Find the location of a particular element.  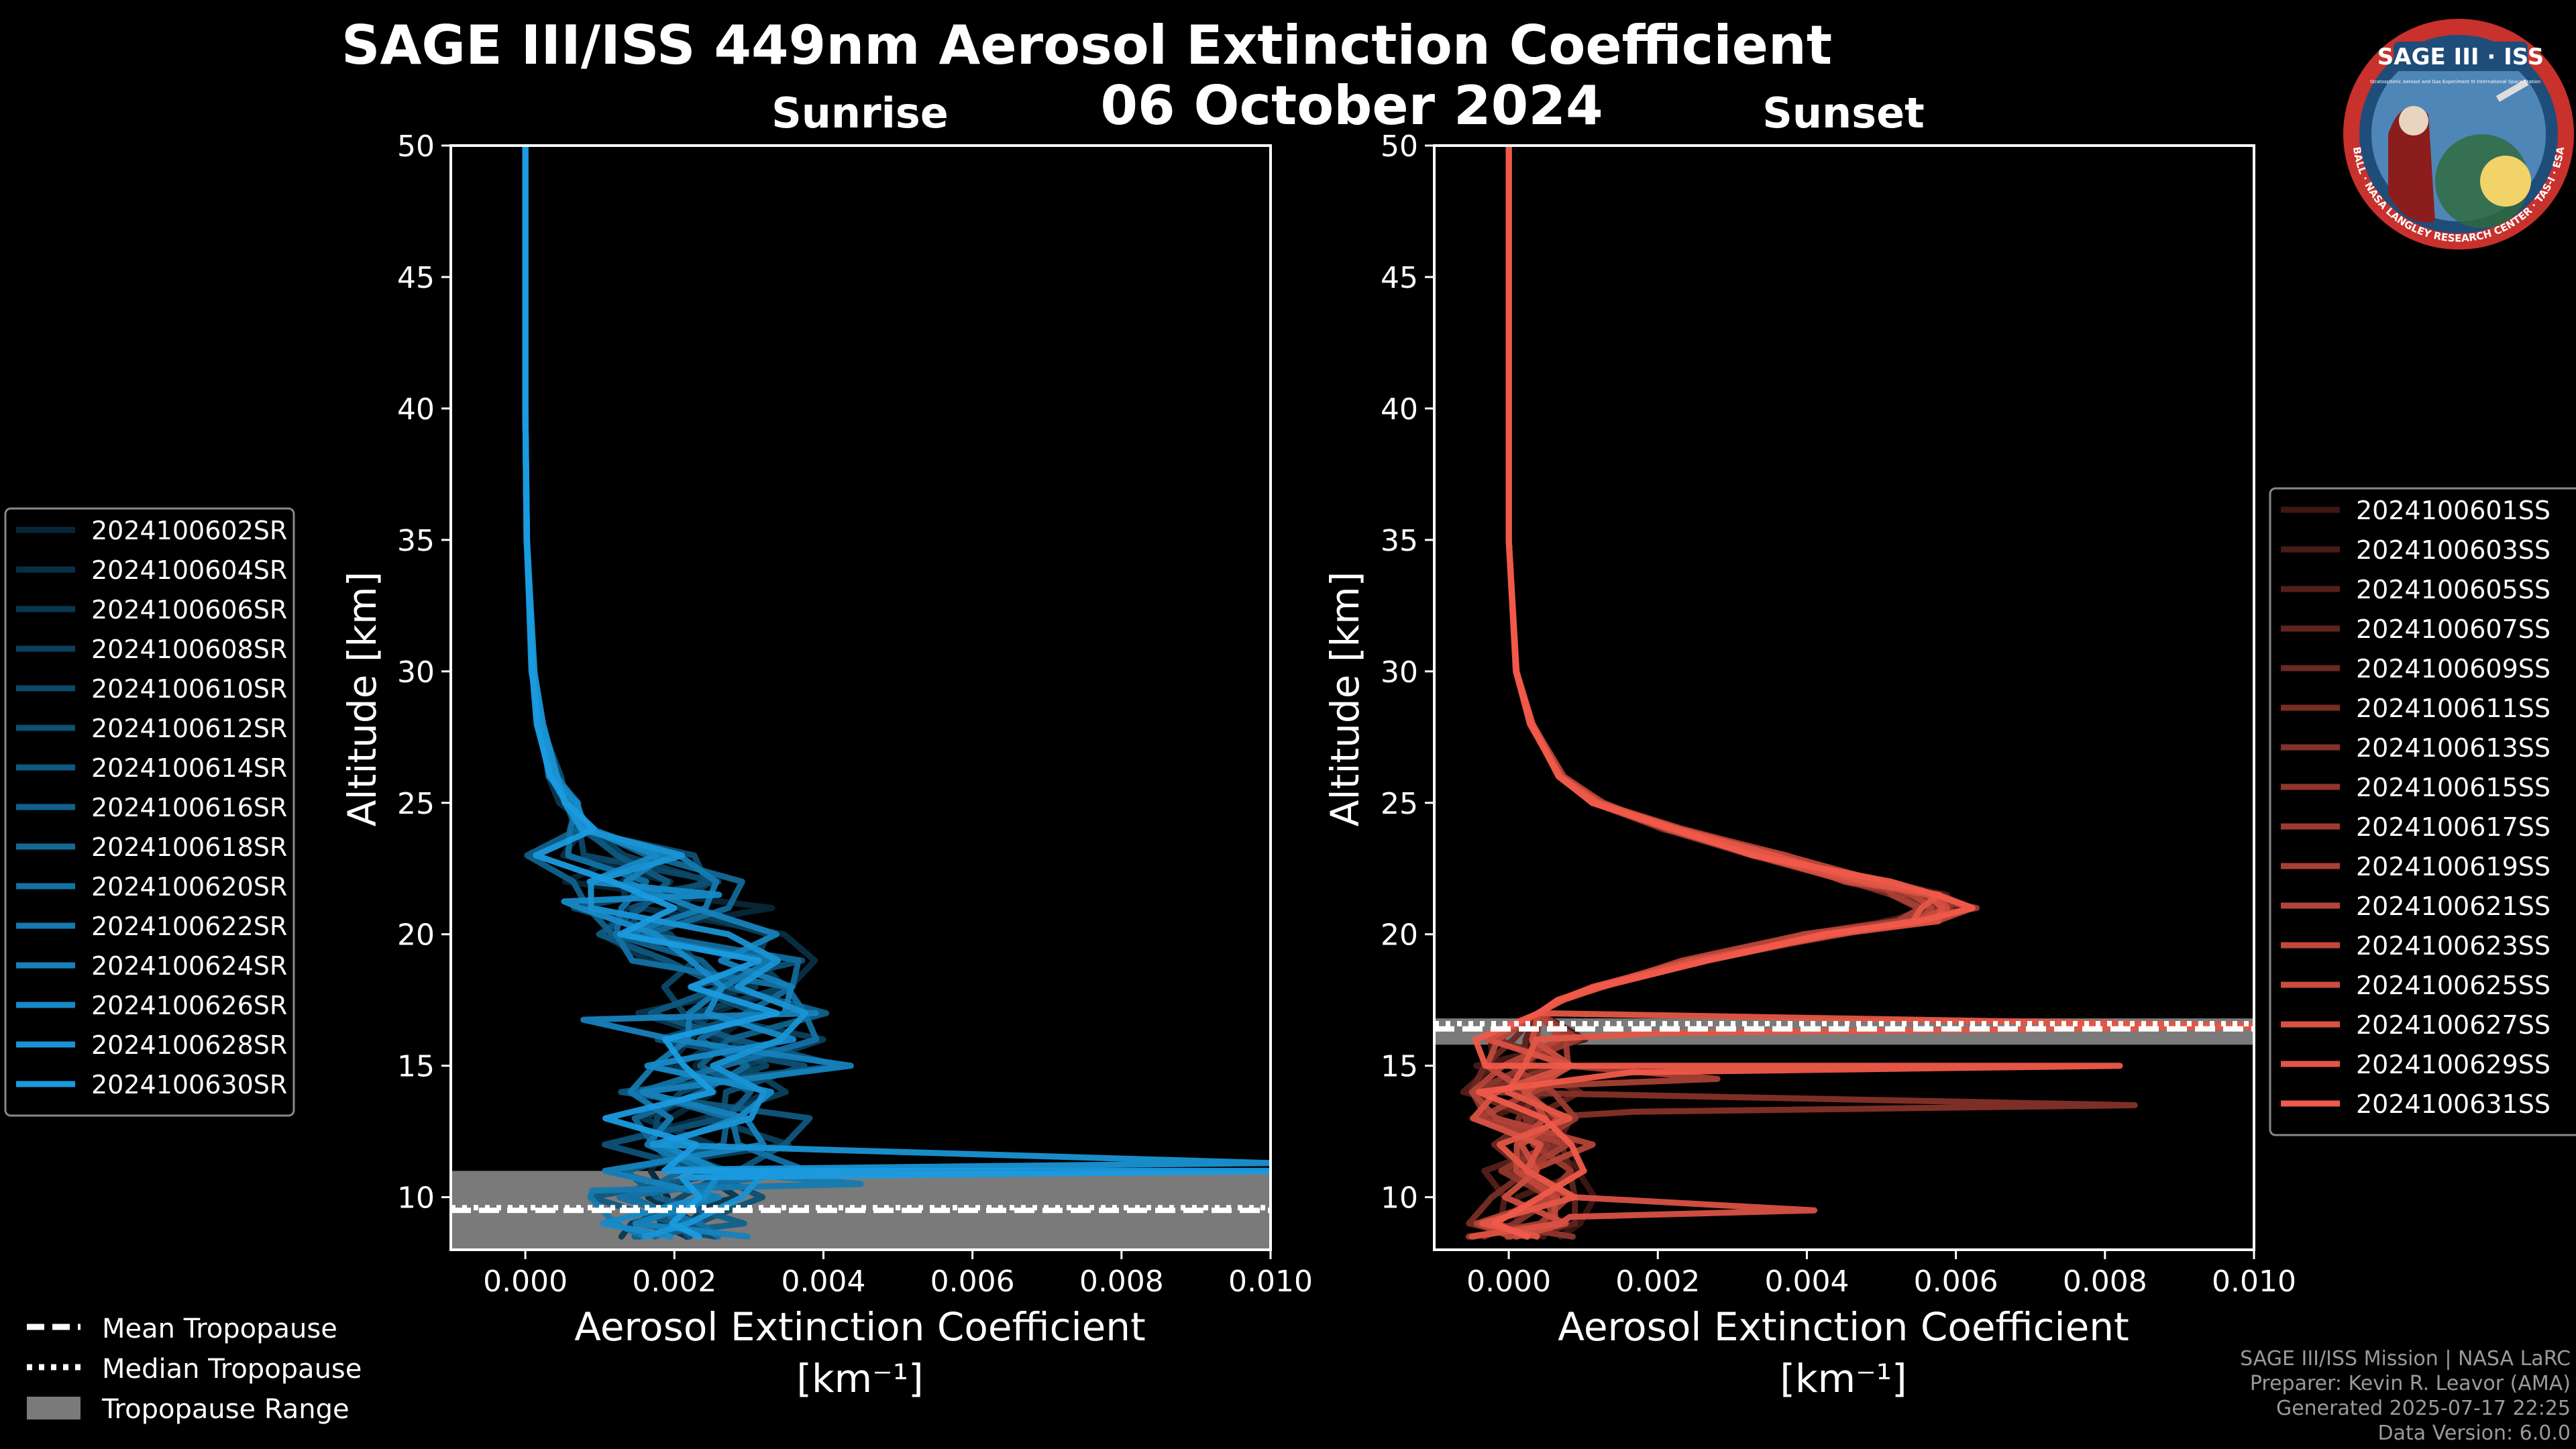

sunrise-ylabel: Altitude [km] is located at coordinates (362, 699).